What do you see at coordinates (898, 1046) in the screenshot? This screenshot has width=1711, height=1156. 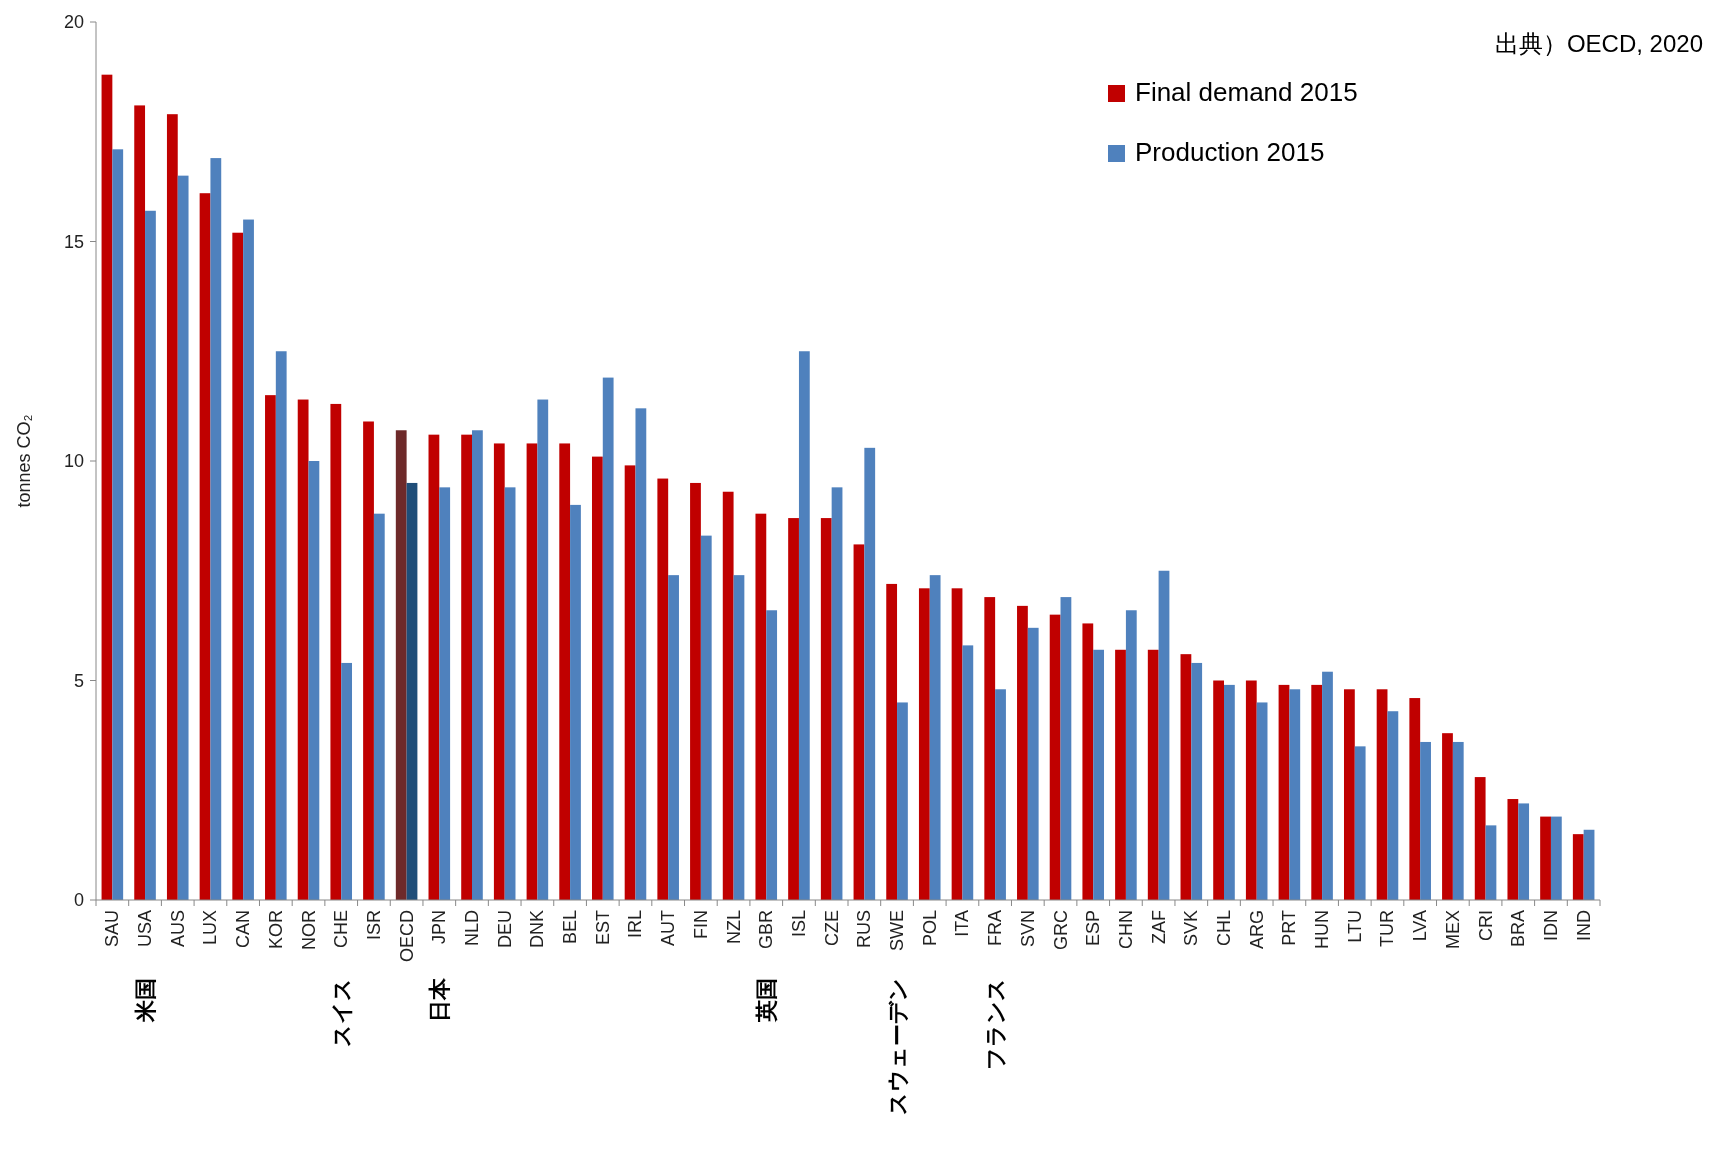 I see `text: スウェーデン` at bounding box center [898, 1046].